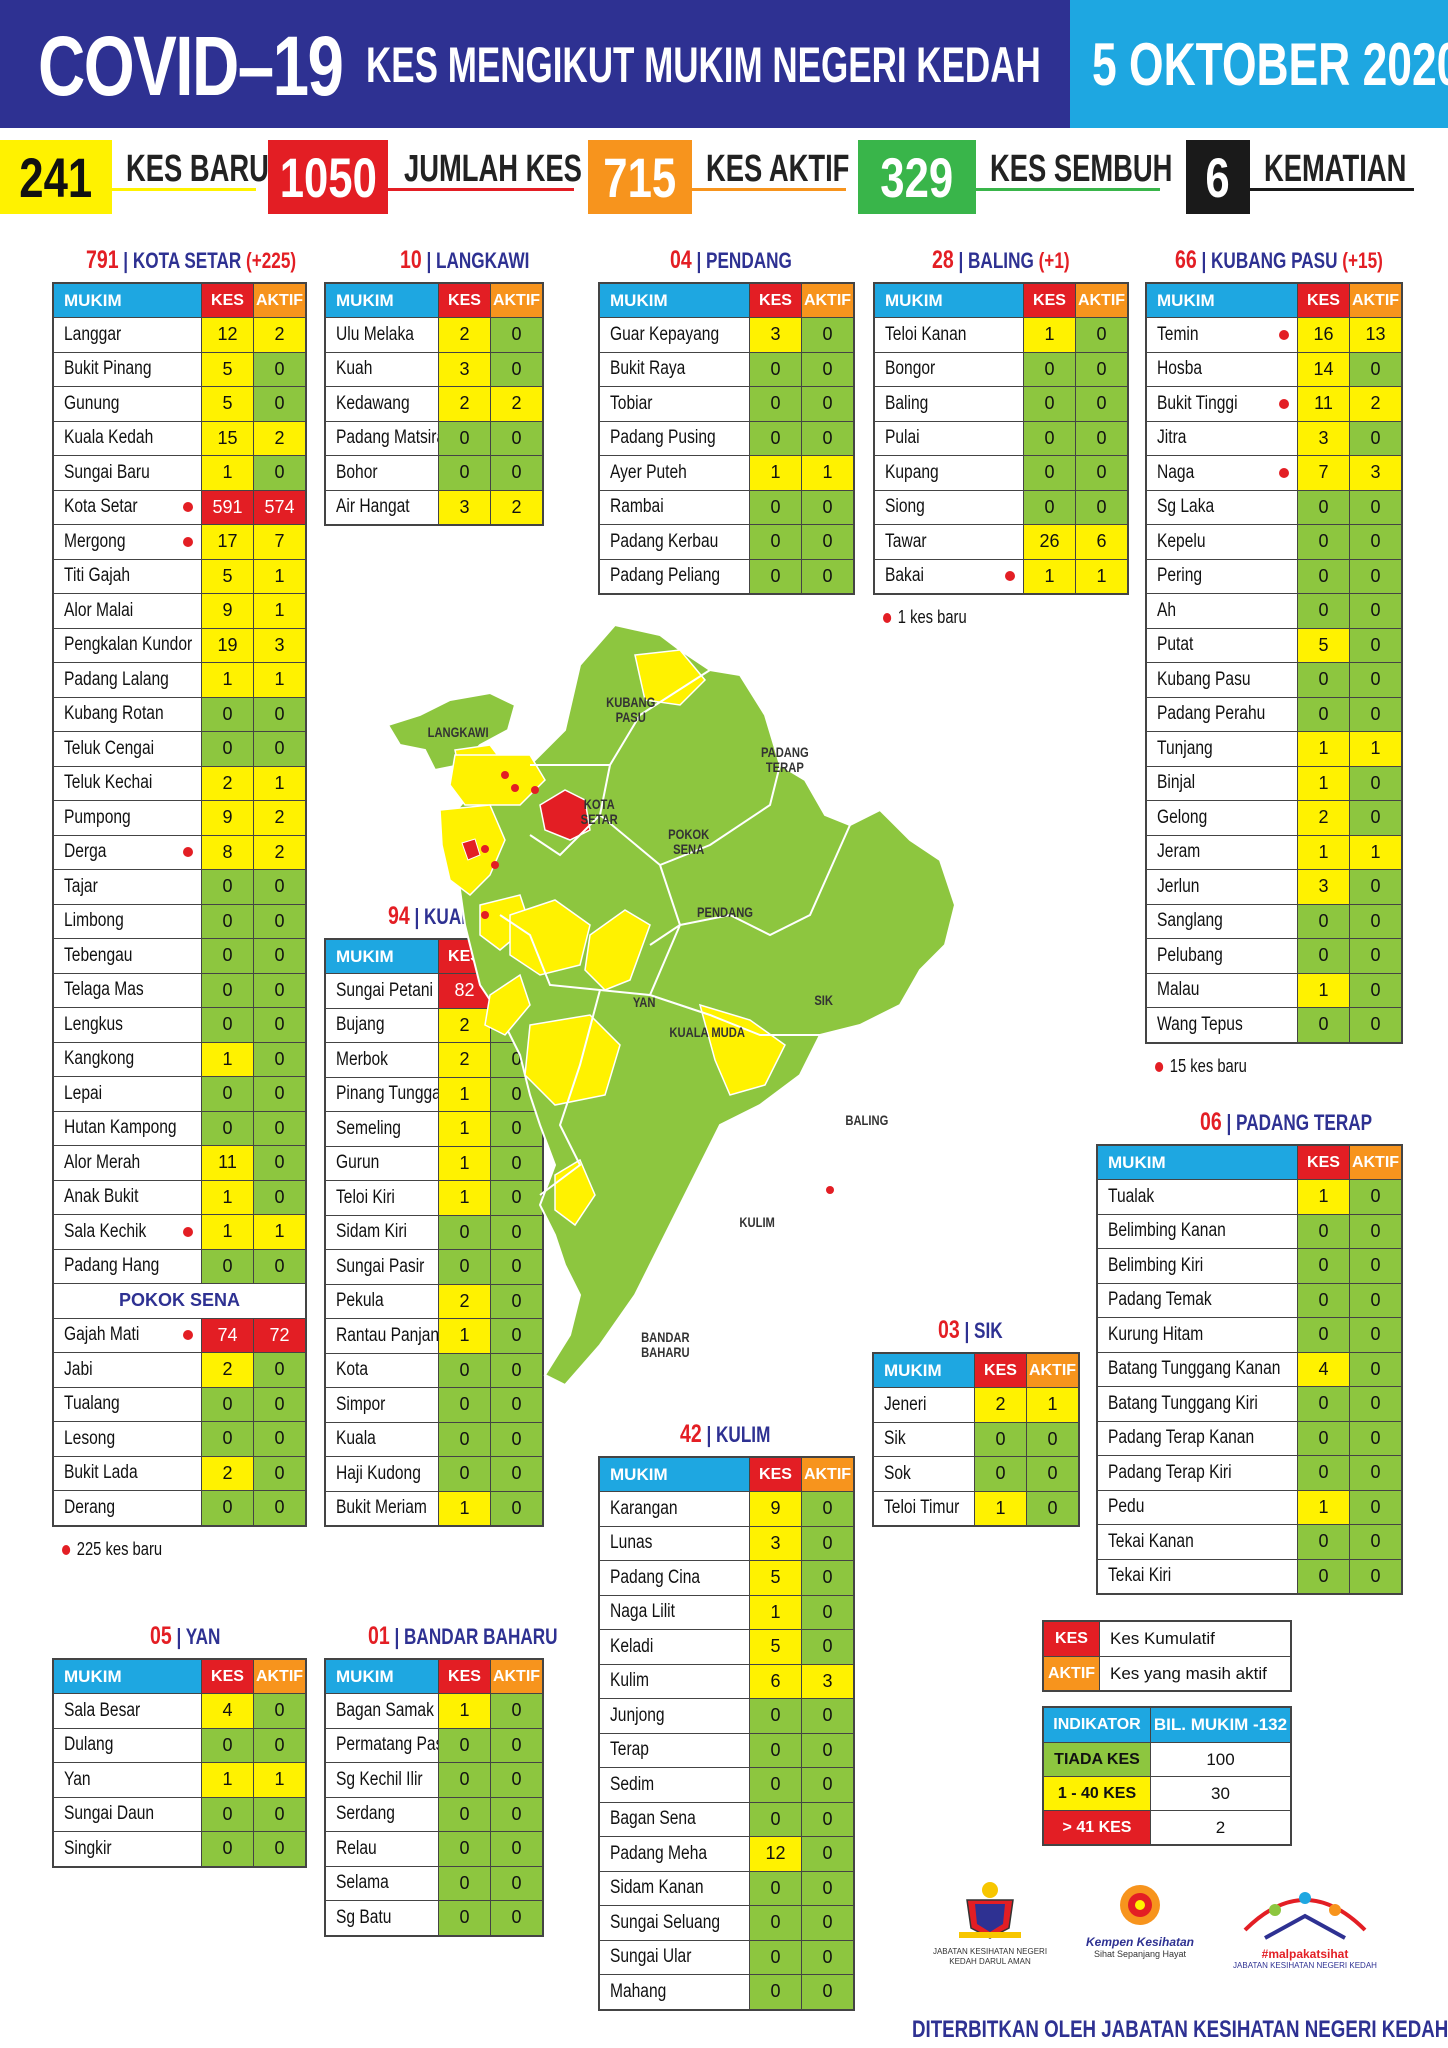 The height and width of the screenshot is (2048, 1448). Describe the element at coordinates (1274, 713) in the screenshot. I see `table-row: Padang Perahu 0 0` at that location.